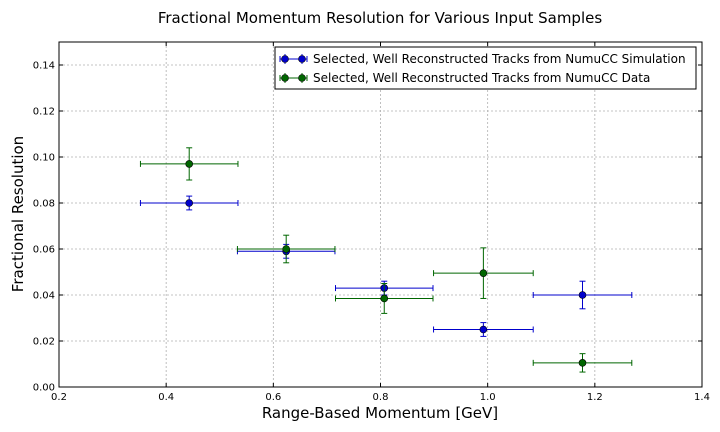  What do you see at coordinates (59, 397) in the screenshot?
I see `x-tick-label: 0.2` at bounding box center [59, 397].